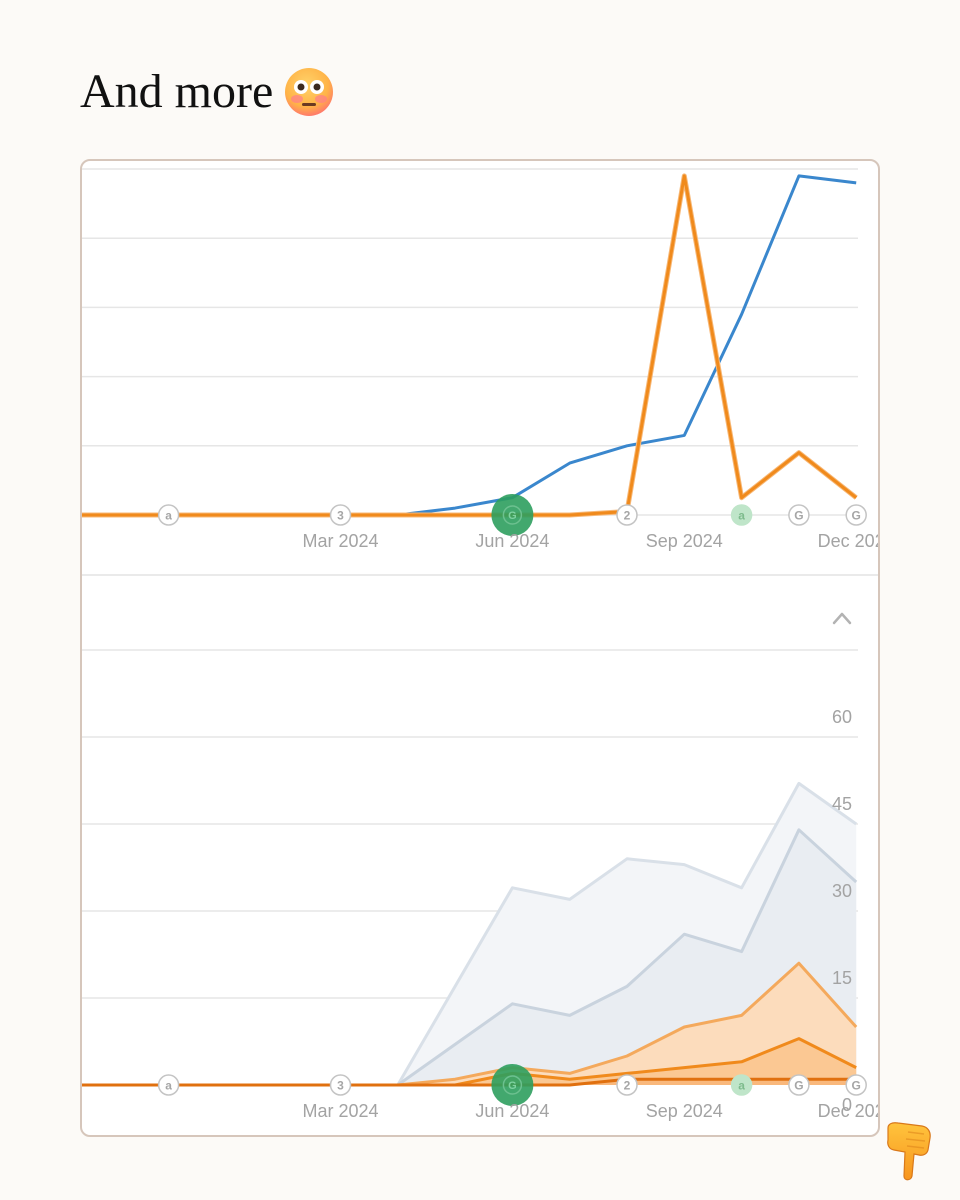 The image size is (960, 1200). Describe the element at coordinates (847, 1105) in the screenshot. I see `y-tick-label: 0` at that location.